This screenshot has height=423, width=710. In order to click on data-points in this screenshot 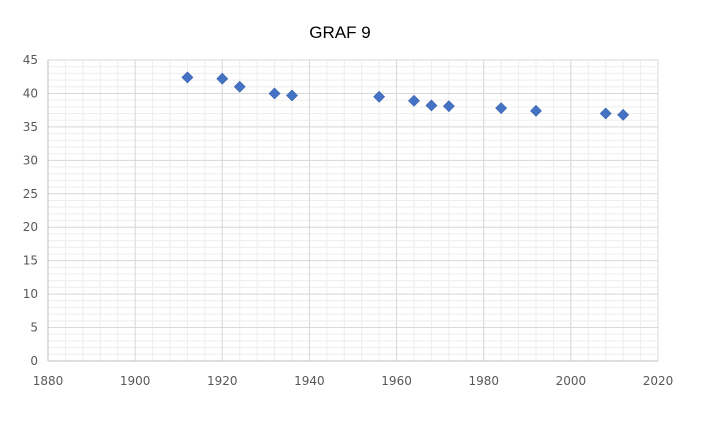, I will do `click(405, 96)`.